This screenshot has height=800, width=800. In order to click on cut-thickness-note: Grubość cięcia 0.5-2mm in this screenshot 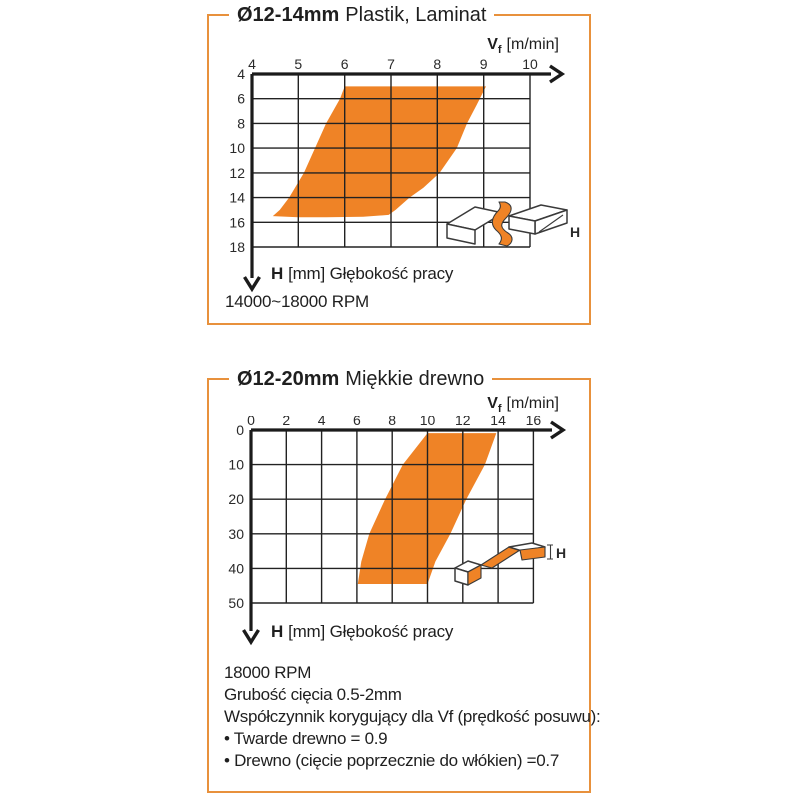, I will do `click(313, 694)`.